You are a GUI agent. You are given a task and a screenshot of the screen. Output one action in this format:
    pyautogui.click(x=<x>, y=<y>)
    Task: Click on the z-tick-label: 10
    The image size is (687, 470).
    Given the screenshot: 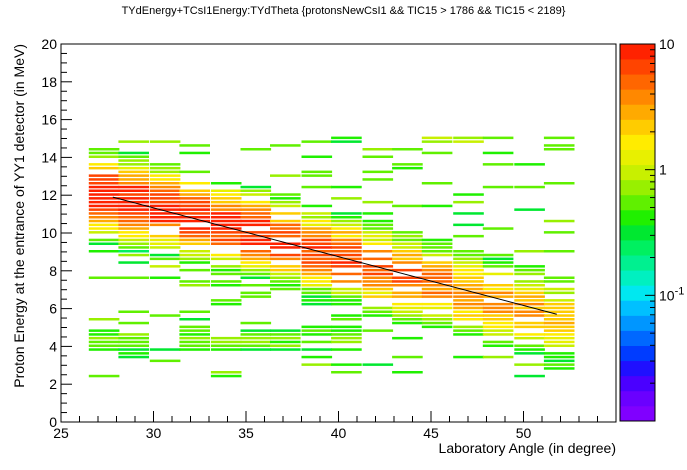 What is the action you would take?
    pyautogui.click(x=667, y=44)
    